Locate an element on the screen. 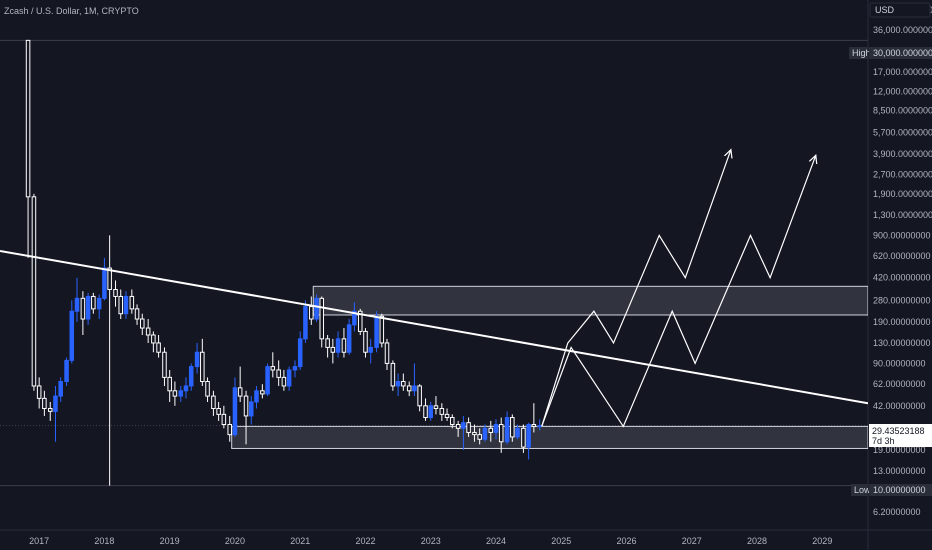  high-marker-label: High is located at coordinates (861, 53).